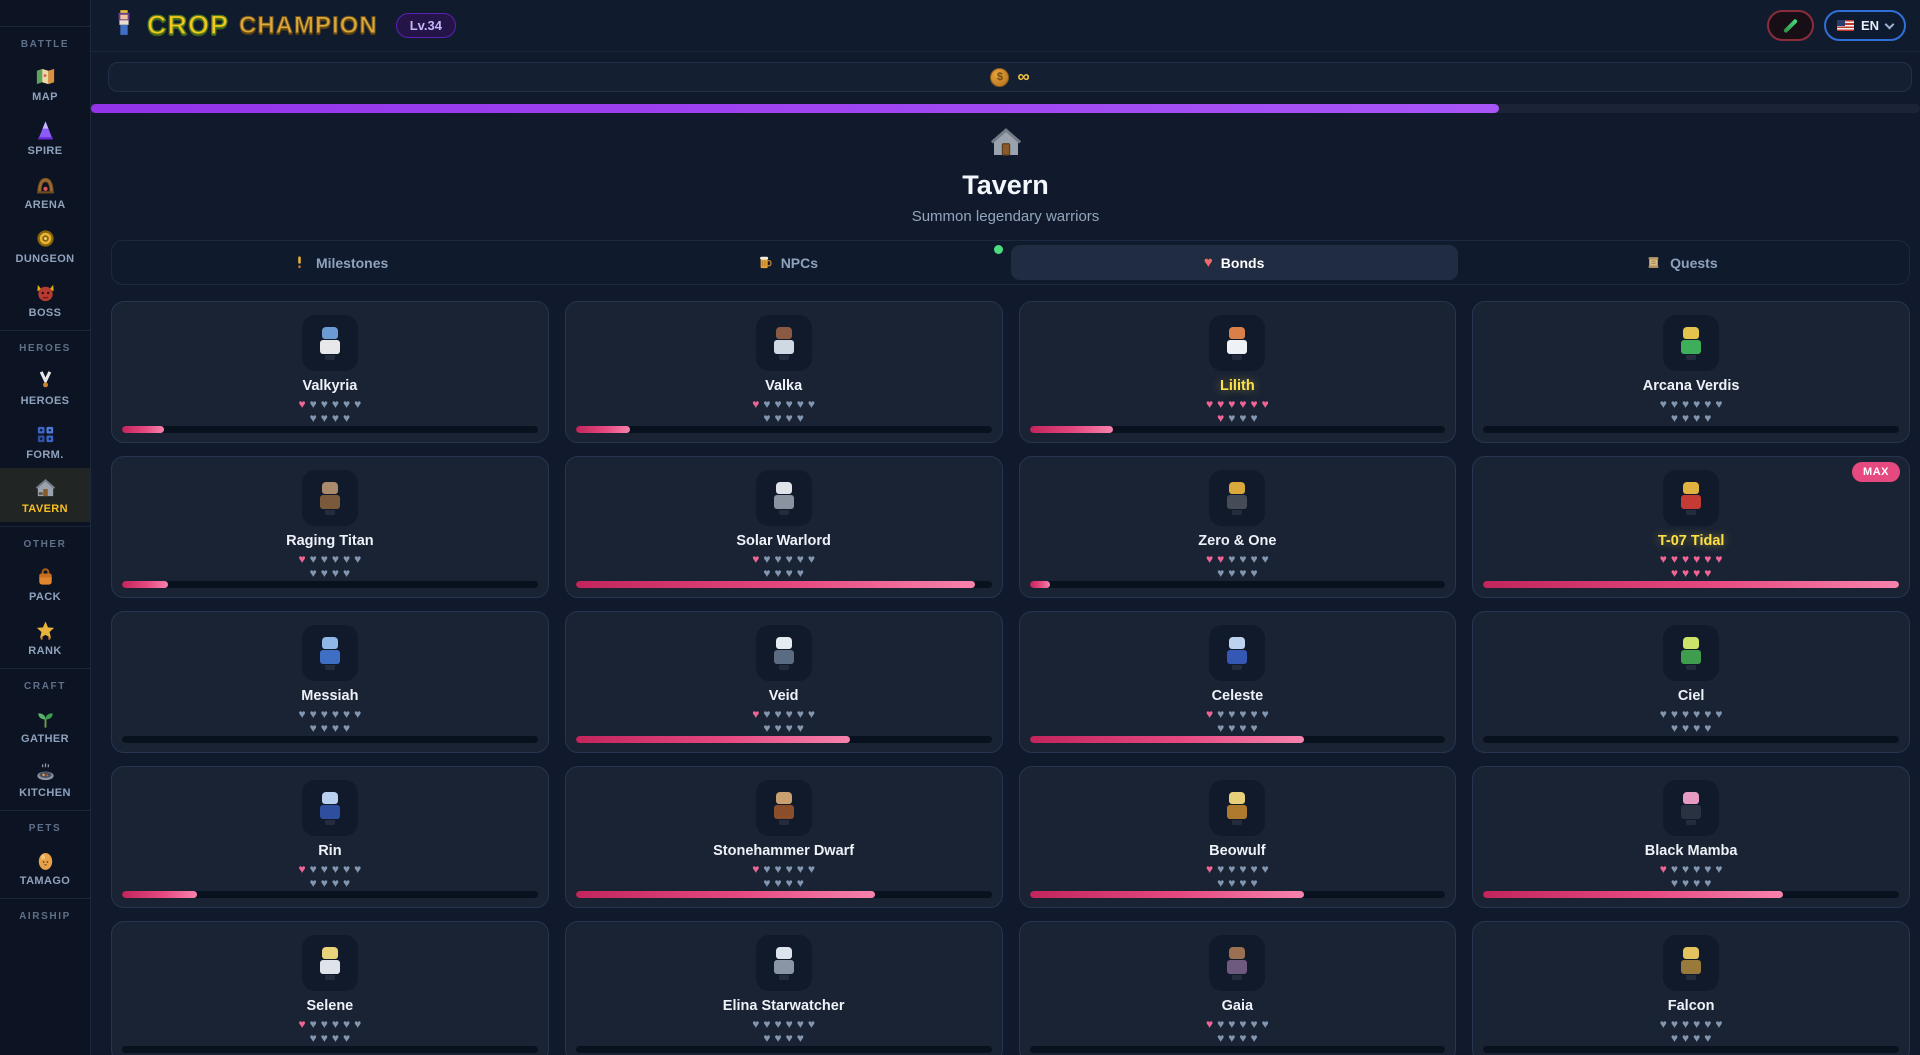  I want to click on sidebar-item-dungeon: DUNGEON, so click(45, 245).